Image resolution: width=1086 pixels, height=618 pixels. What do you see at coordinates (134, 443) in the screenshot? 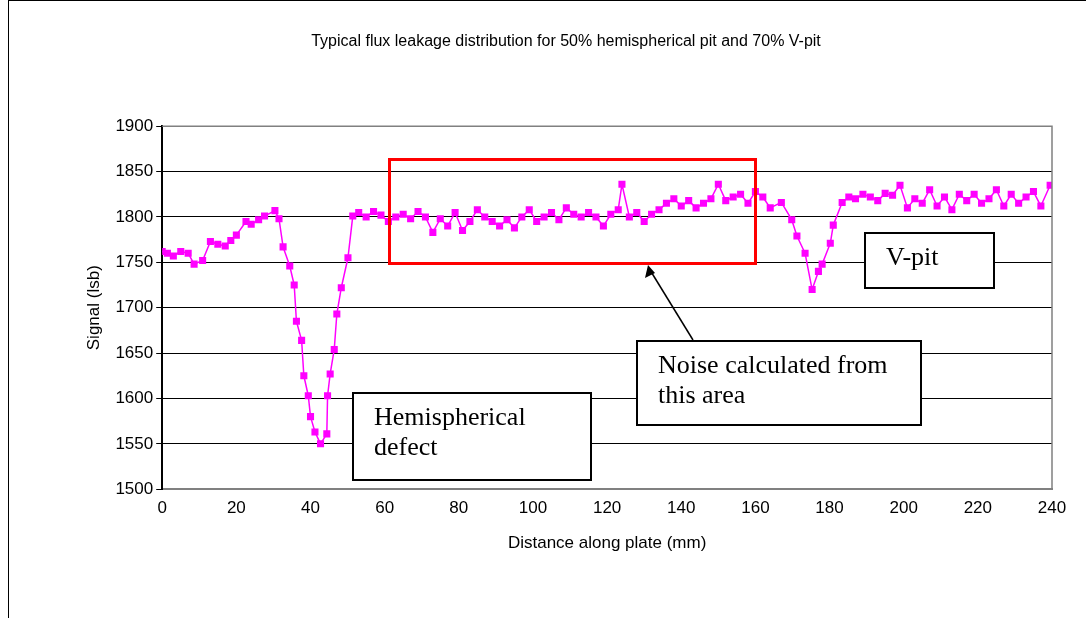
I see `y-tick-label: 1550` at bounding box center [134, 443].